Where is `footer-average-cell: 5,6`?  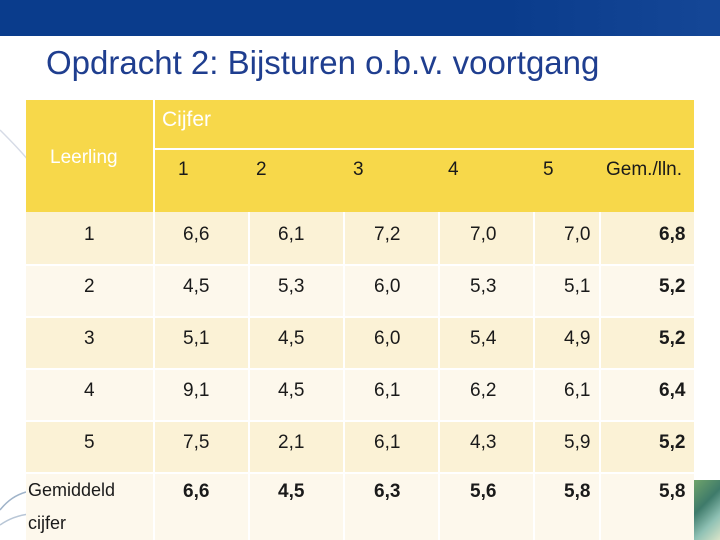
footer-average-cell: 5,6 is located at coordinates (483, 491).